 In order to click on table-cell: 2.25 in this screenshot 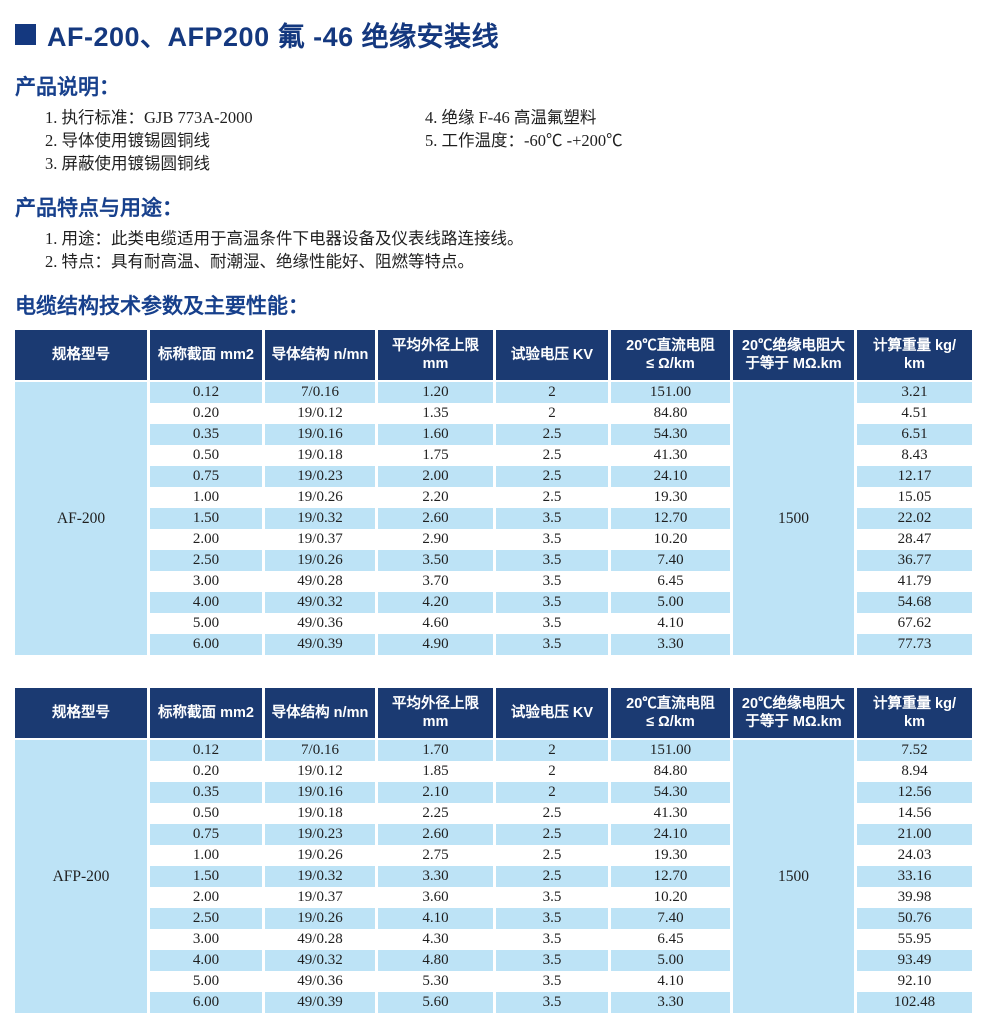, I will do `click(435, 813)`.